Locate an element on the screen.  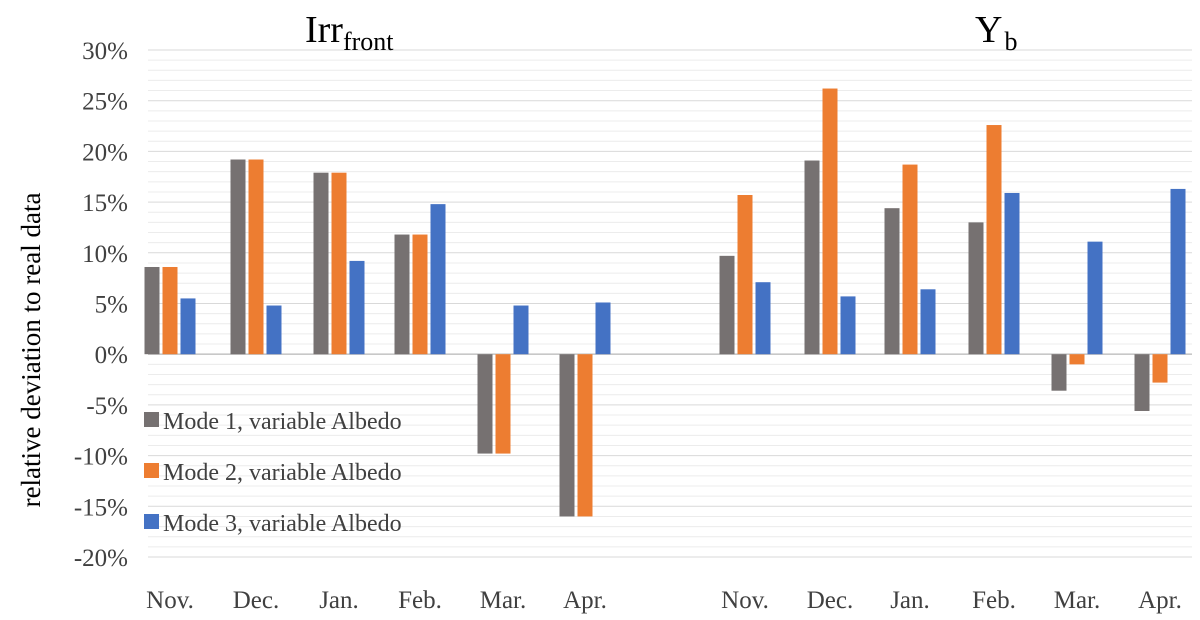
y-tick-label: 25% is located at coordinates (105, 102).